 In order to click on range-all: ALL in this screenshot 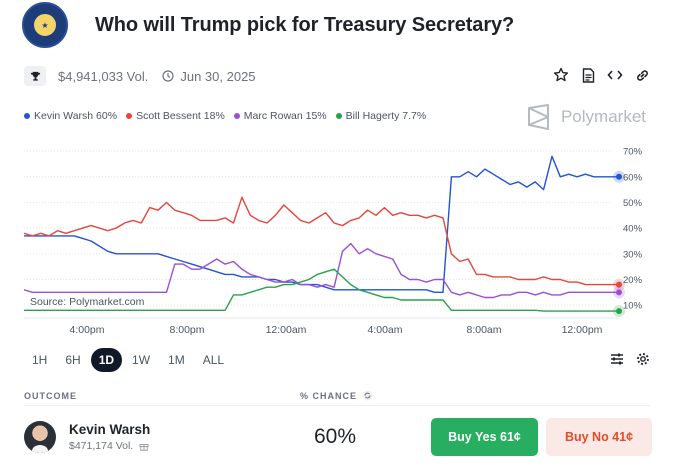, I will do `click(213, 360)`.